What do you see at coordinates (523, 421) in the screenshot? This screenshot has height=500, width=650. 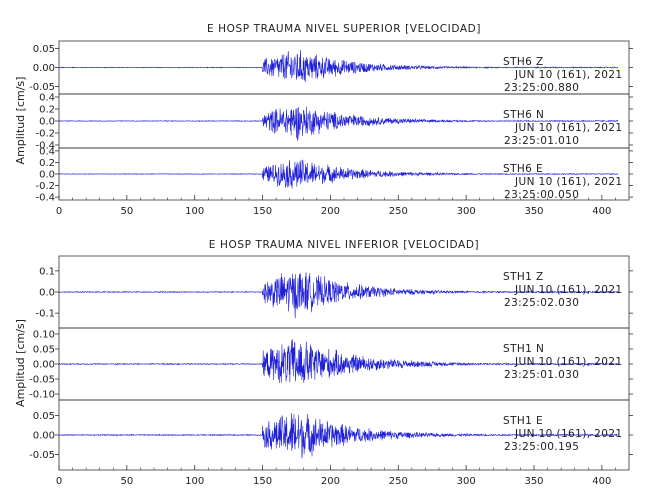 I see `station-label: STH1 E` at bounding box center [523, 421].